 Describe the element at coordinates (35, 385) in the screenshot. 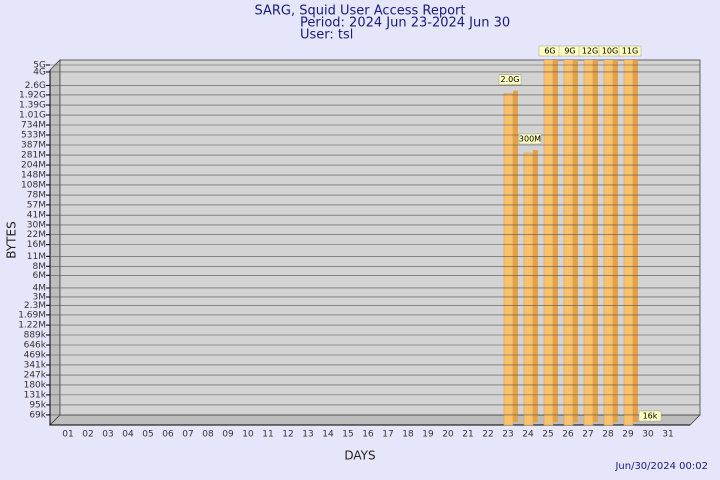

I see `y-tick-label: 180k` at that location.